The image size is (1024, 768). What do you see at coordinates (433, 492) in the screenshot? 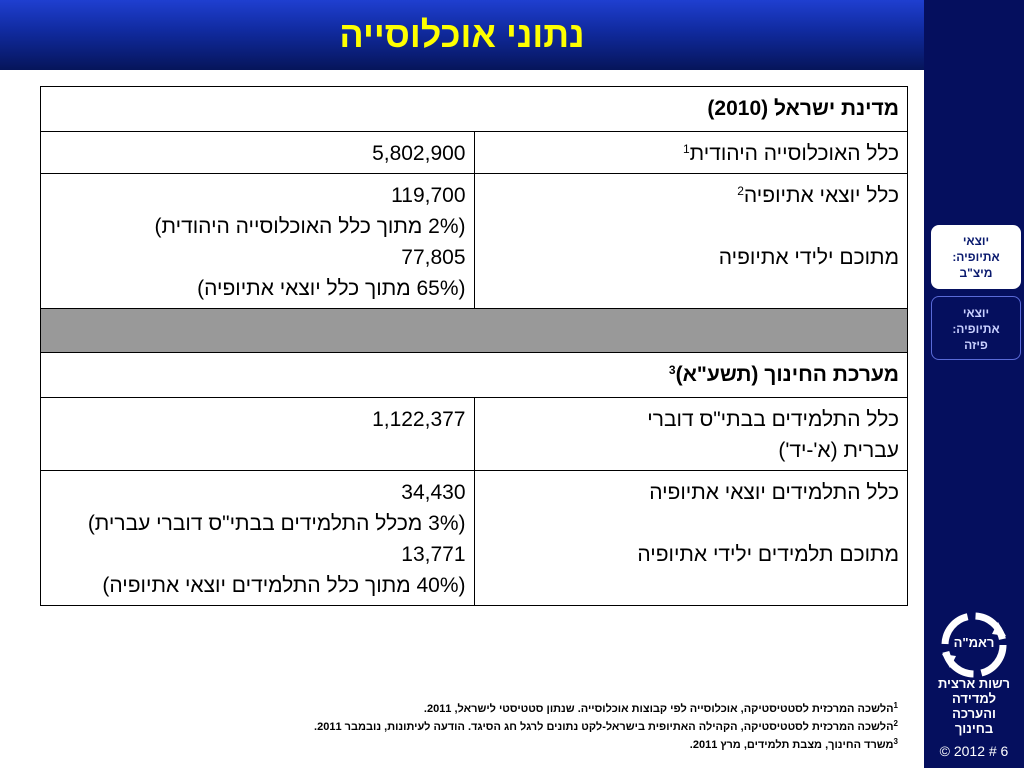
I see `value-line: 34,430` at bounding box center [433, 492].